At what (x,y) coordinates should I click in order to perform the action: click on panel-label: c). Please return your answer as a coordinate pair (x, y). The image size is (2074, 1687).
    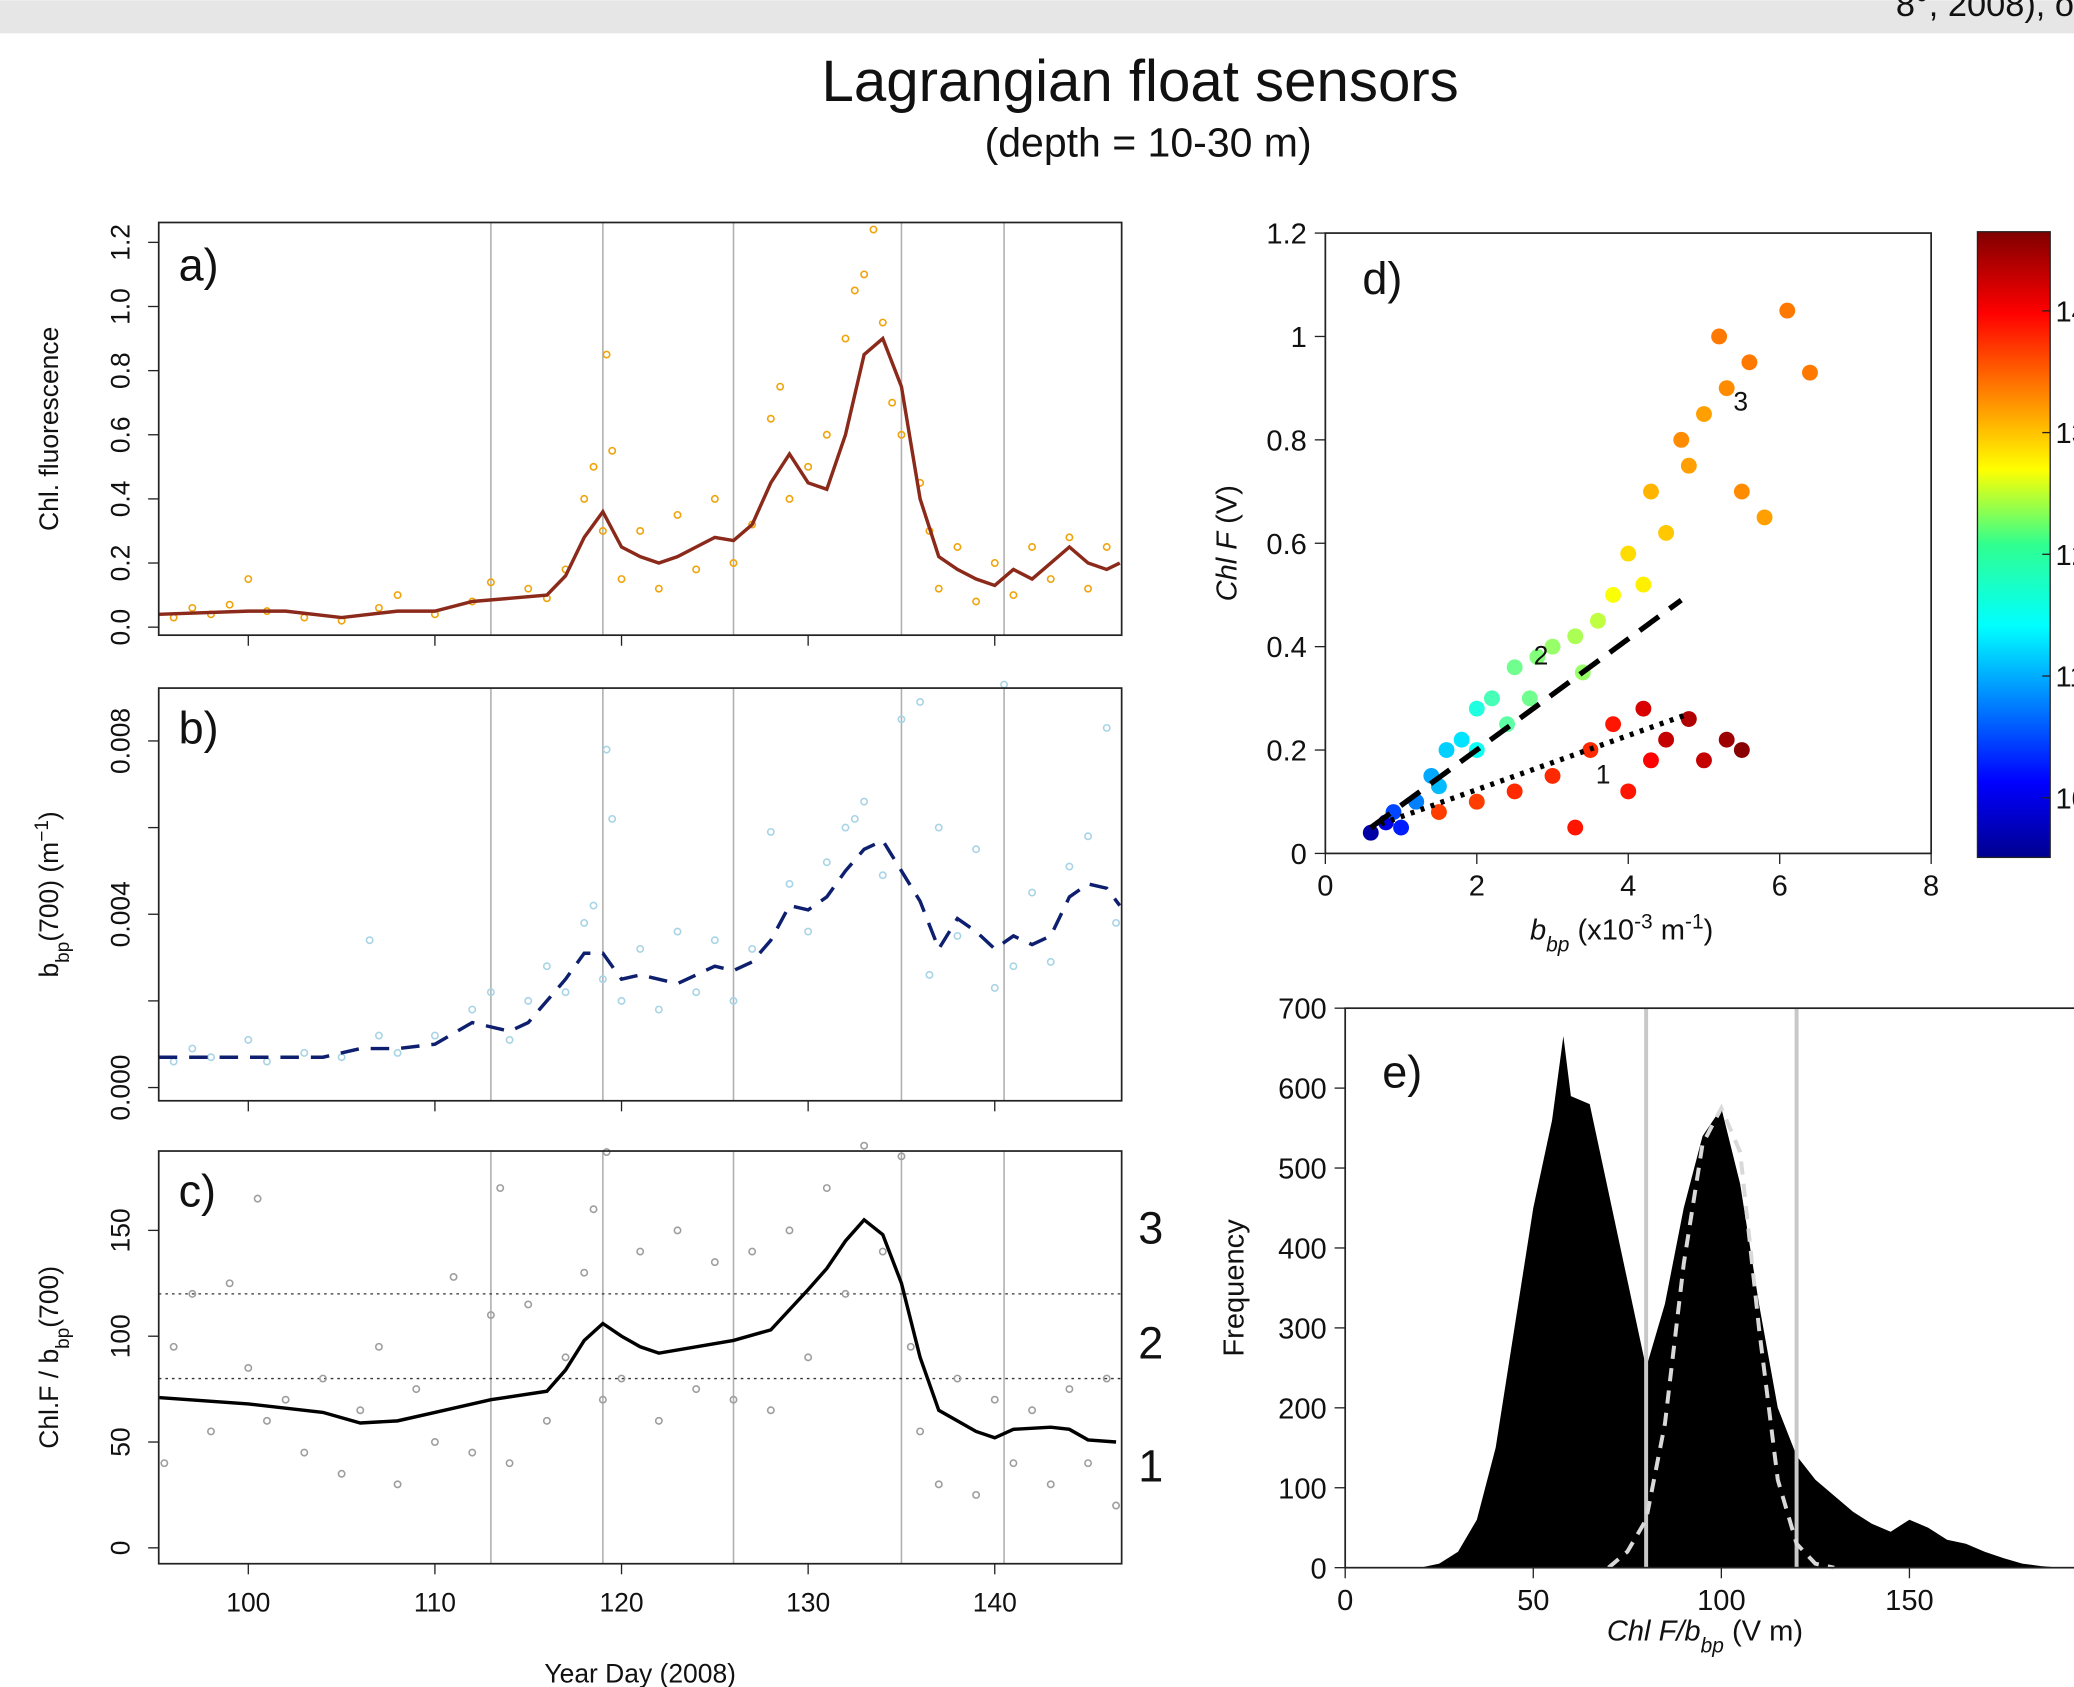
    Looking at the image, I should click on (197, 1191).